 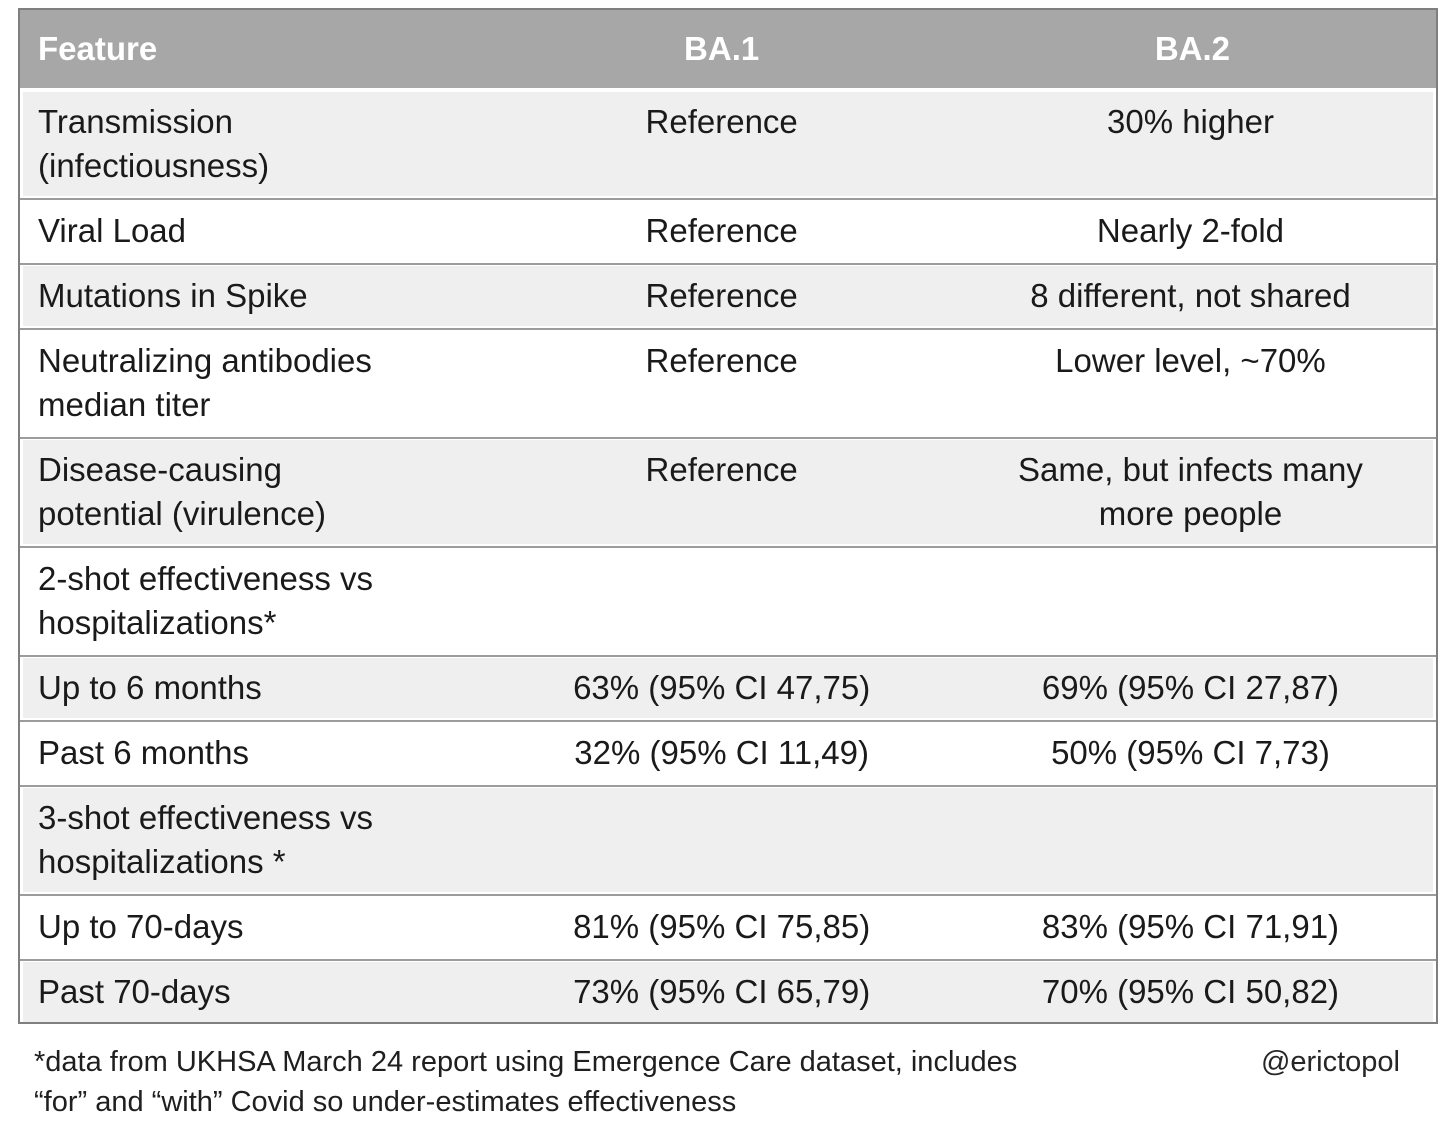 What do you see at coordinates (728, 90) in the screenshot?
I see `header-divider` at bounding box center [728, 90].